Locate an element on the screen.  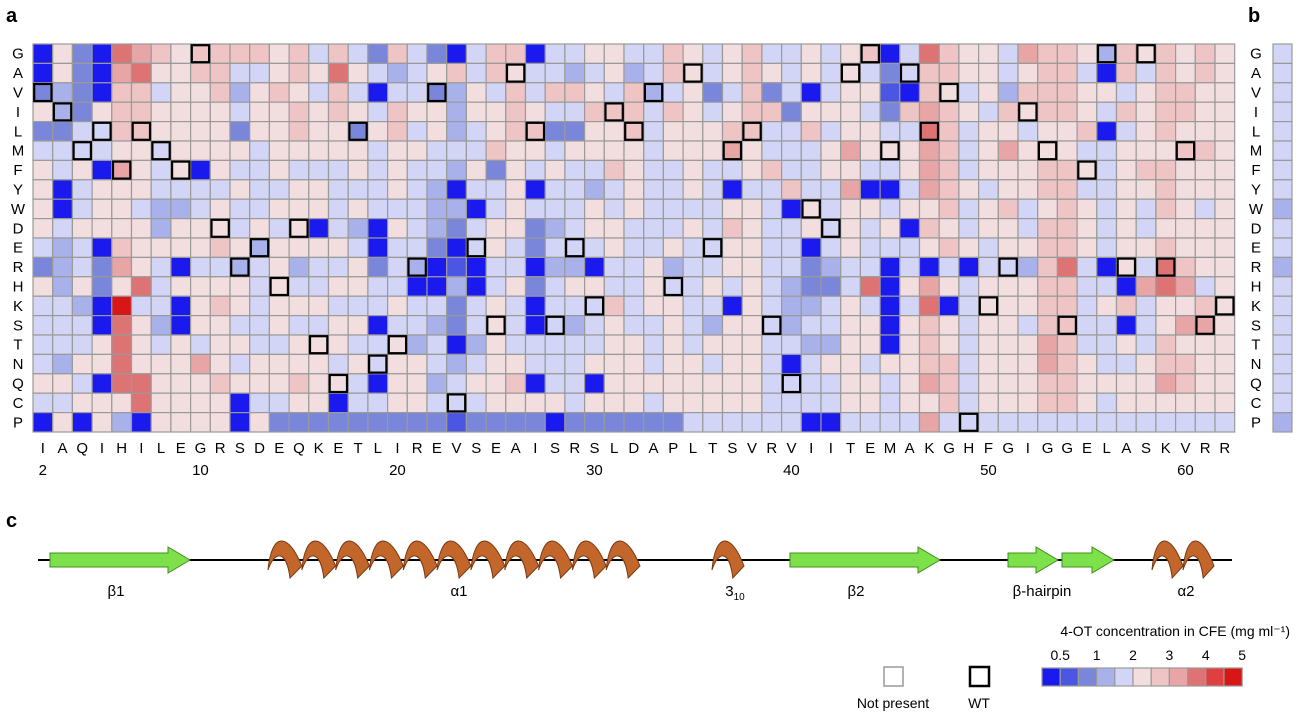
column-label: I is located at coordinates (811, 448).